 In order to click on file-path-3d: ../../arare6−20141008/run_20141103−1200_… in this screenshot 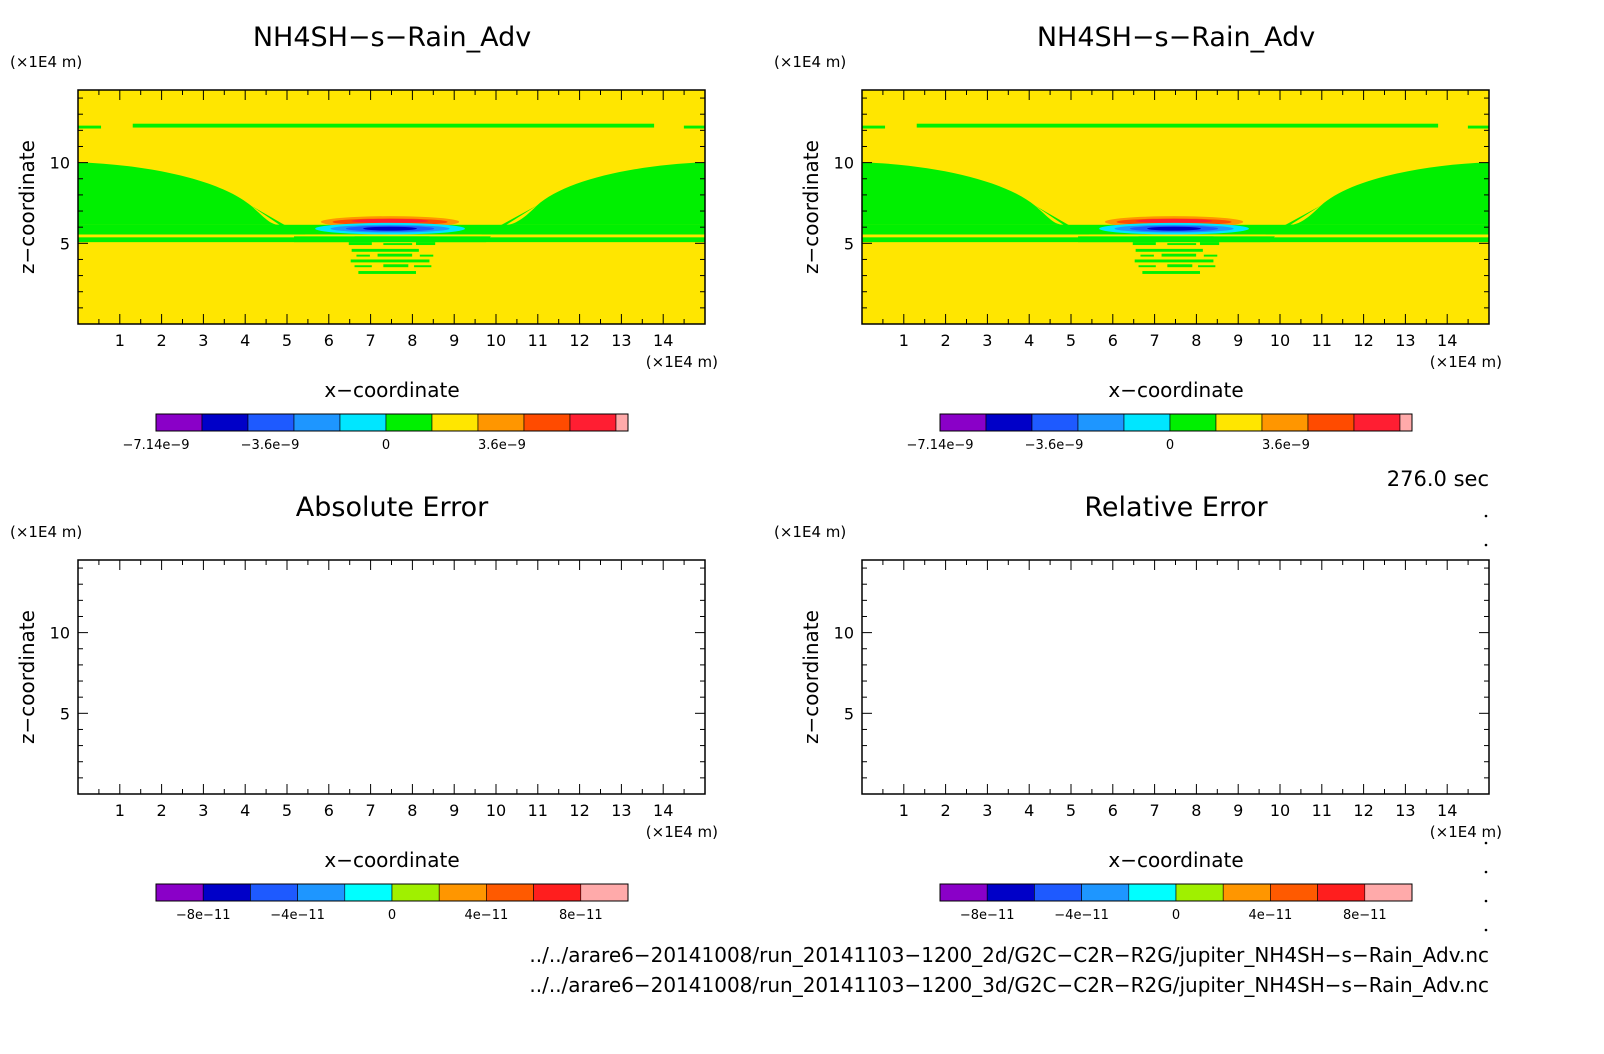, I will do `click(1009, 985)`.